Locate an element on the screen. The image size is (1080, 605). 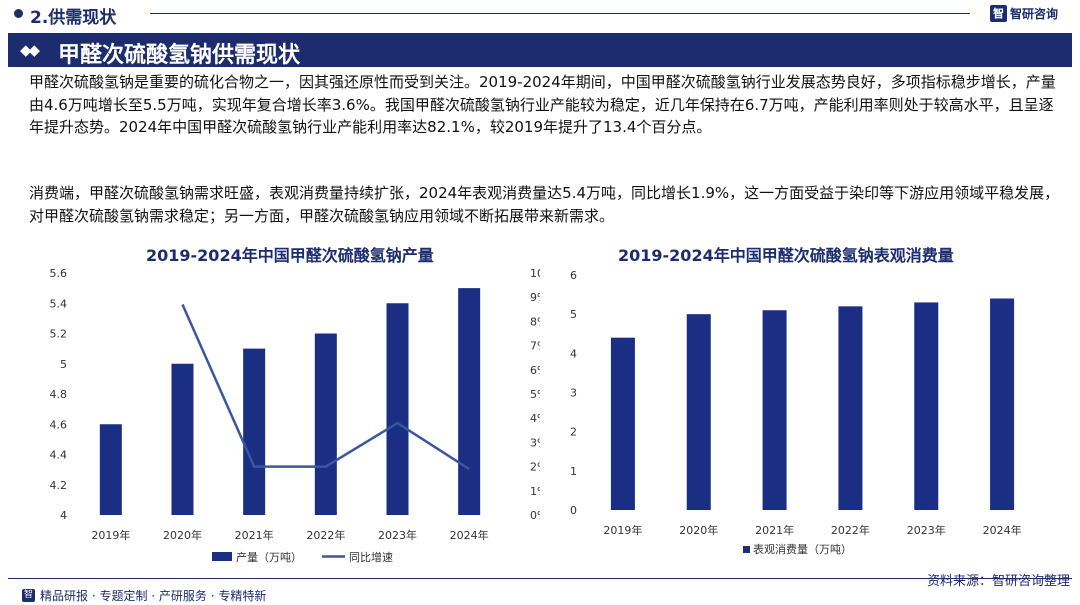
source-note: 资料来源：智研咨询整理 is located at coordinates (998, 581).